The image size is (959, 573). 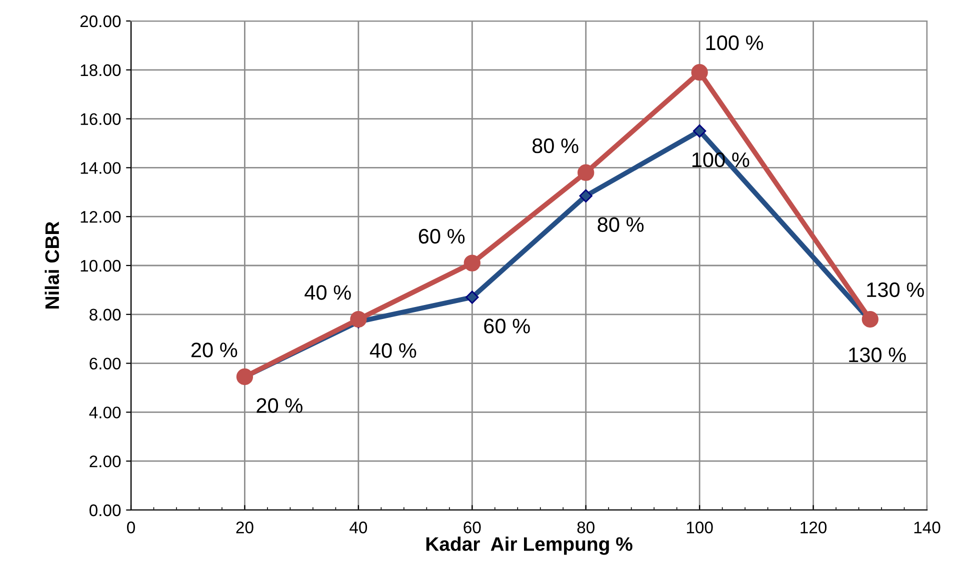 I want to click on y-tick-label: 4.00, so click(x=105, y=412).